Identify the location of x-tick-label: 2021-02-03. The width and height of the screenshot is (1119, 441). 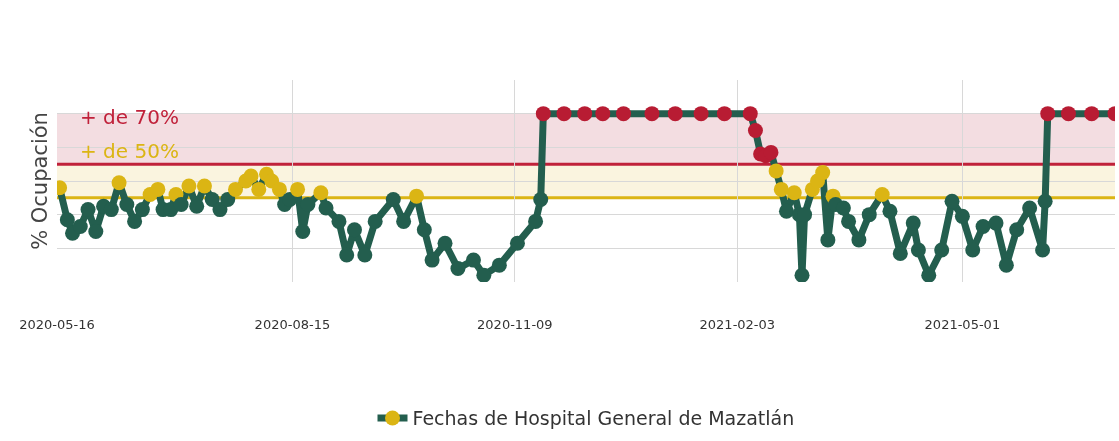
(737, 324).